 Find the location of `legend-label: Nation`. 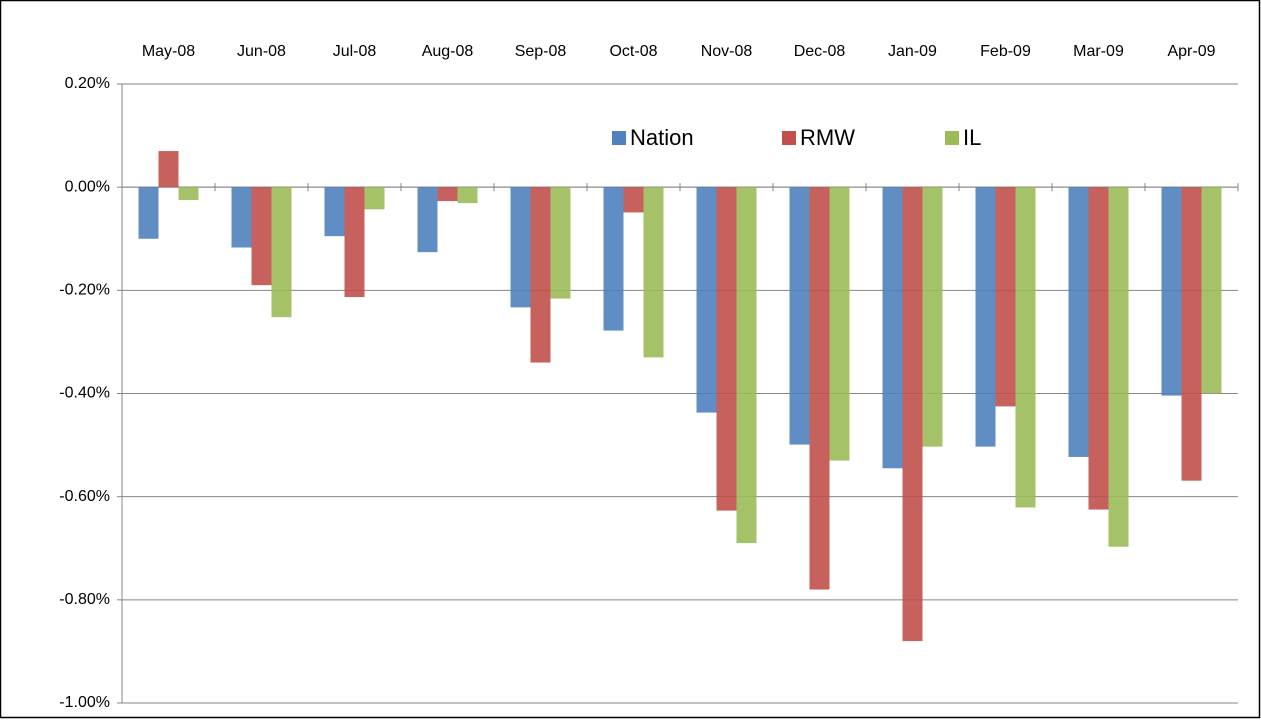

legend-label: Nation is located at coordinates (662, 137).